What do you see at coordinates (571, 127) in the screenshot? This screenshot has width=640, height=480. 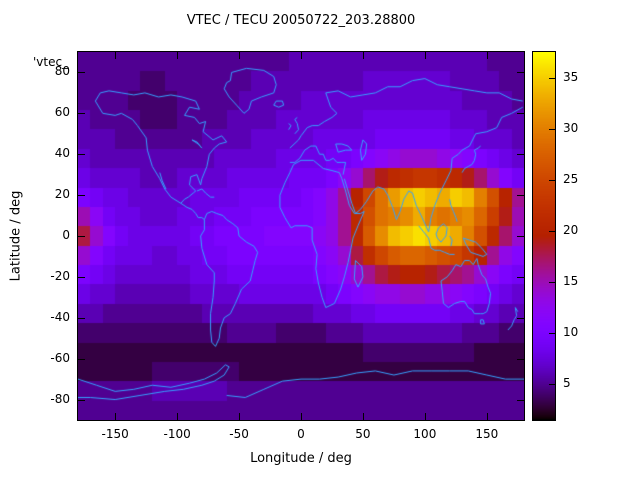 I see `colorbar-tick-label: 30` at bounding box center [571, 127].